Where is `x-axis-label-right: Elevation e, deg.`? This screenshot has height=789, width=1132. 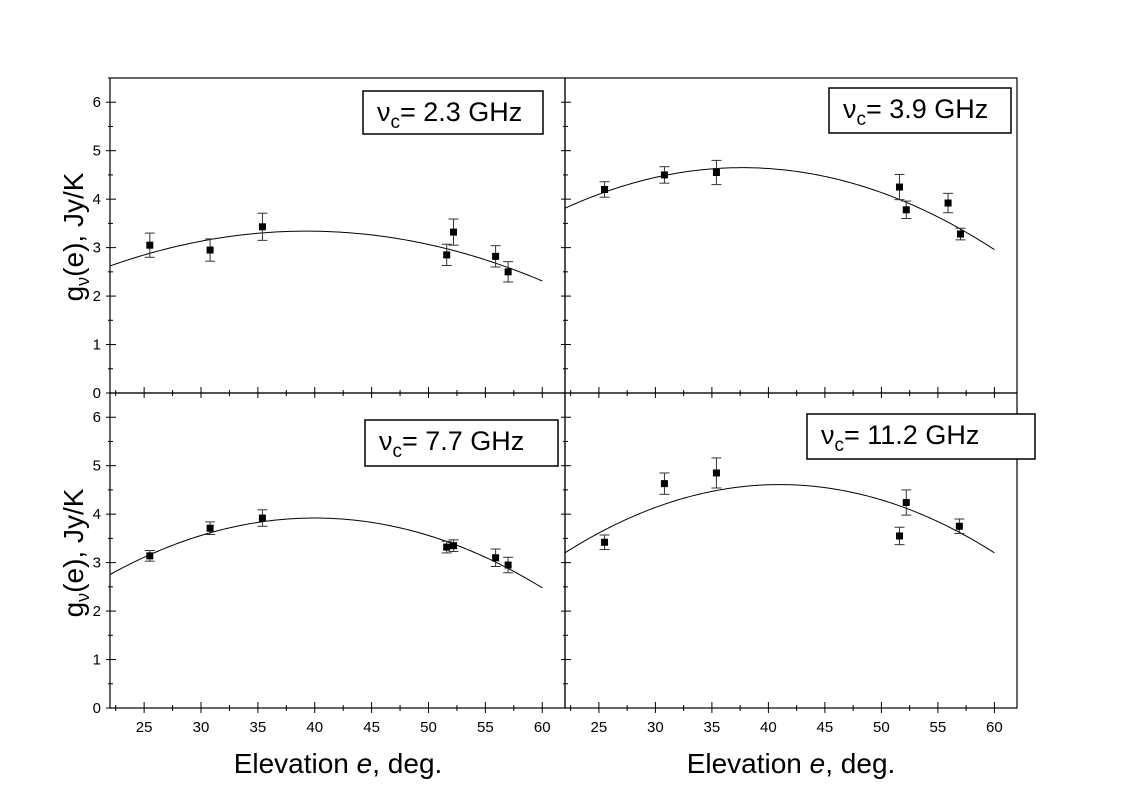
x-axis-label-right: Elevation e, deg. is located at coordinates (791, 763).